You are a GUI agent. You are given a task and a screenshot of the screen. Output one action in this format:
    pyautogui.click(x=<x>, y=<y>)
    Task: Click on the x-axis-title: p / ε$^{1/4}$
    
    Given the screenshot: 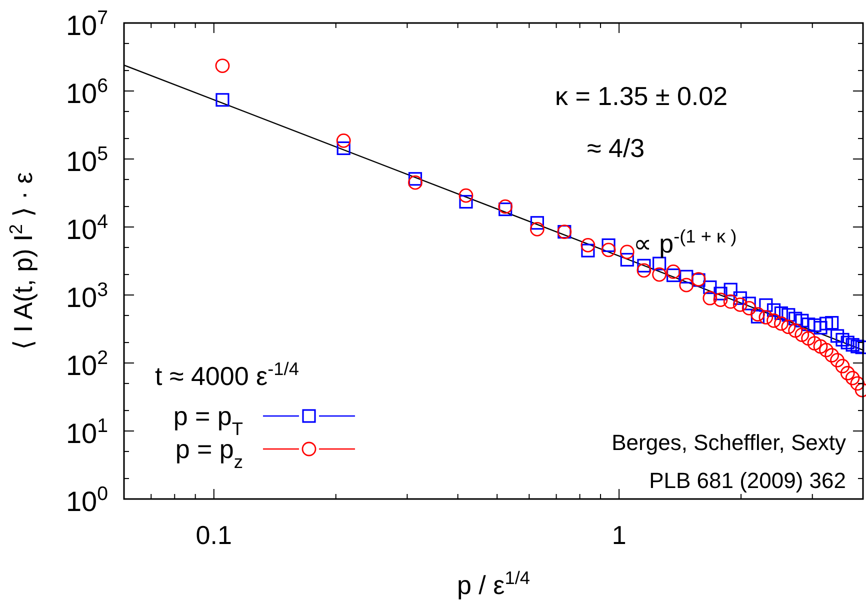 What is the action you would take?
    pyautogui.click(x=493, y=584)
    